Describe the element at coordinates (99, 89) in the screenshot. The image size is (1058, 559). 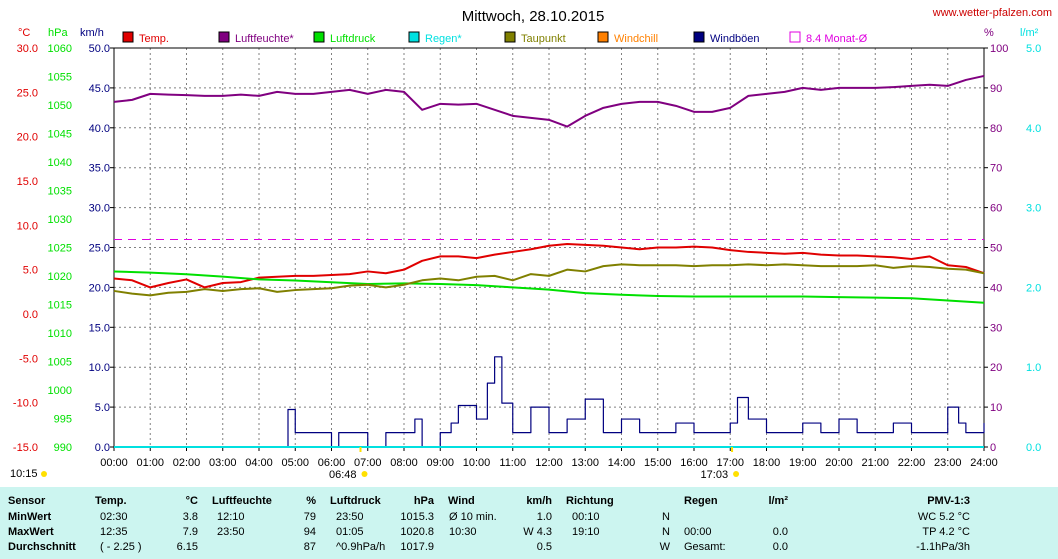
I see `wind-tick-label: 45.0` at that location.